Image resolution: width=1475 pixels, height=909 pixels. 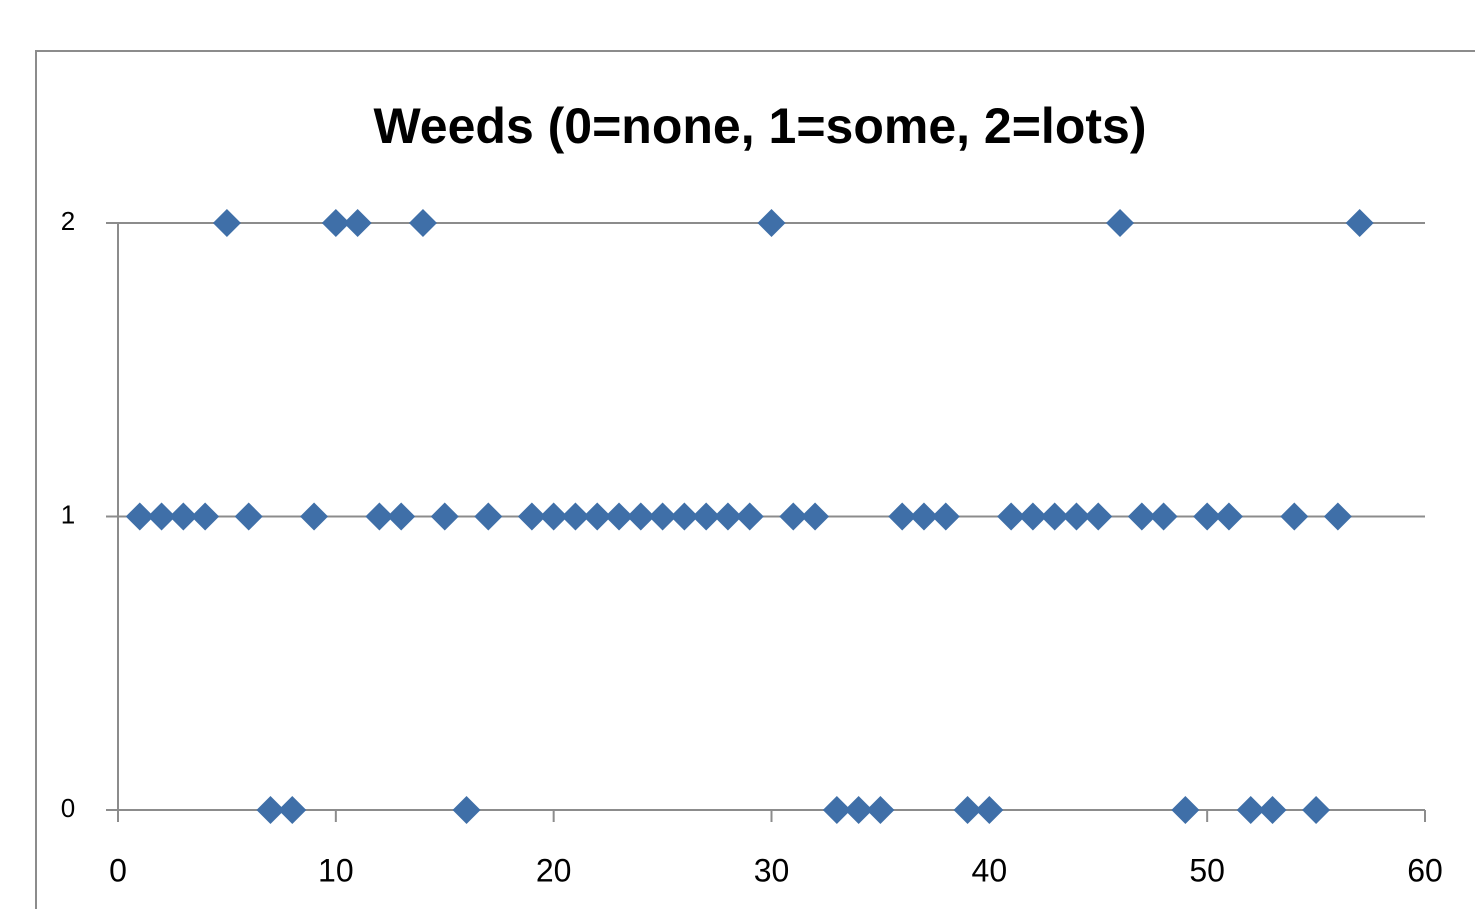 What do you see at coordinates (68, 808) in the screenshot?
I see `y-tick-label: 0` at bounding box center [68, 808].